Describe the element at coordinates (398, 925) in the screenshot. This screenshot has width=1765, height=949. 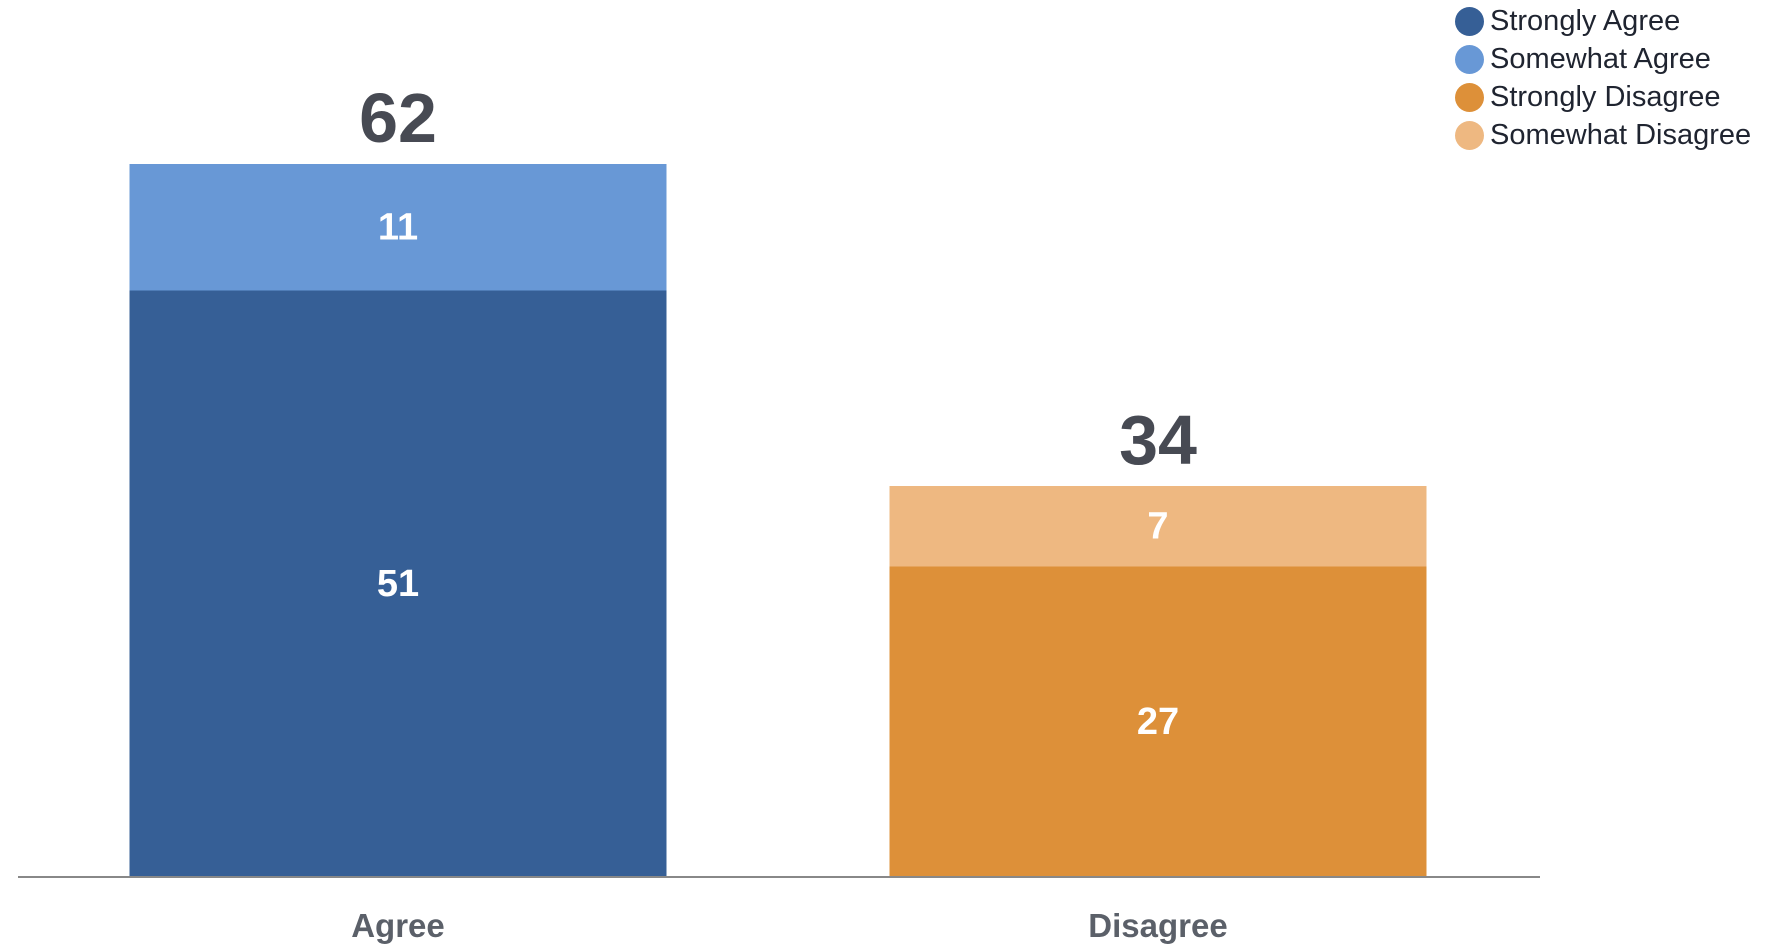
I see `category-label-agree: Agree` at that location.